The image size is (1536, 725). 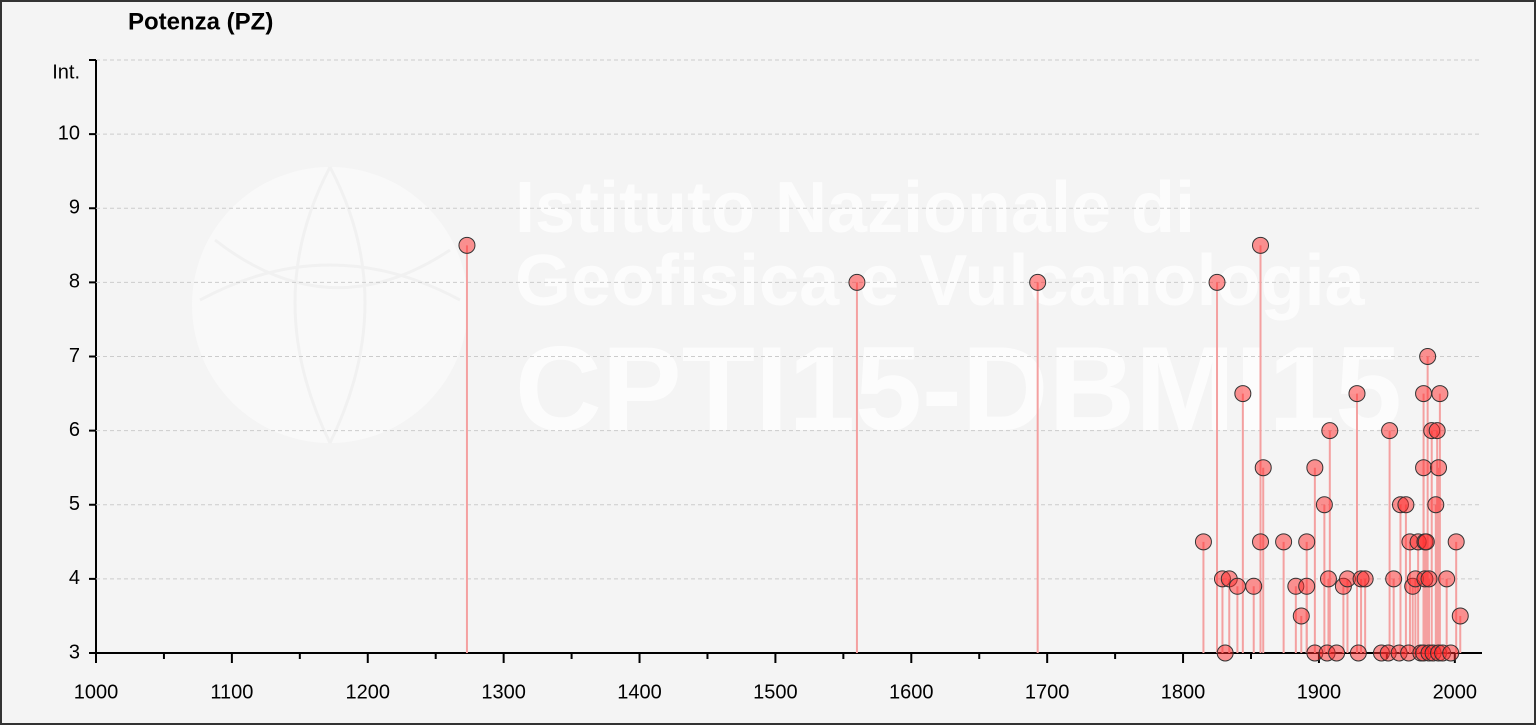 What do you see at coordinates (69, 133) in the screenshot?
I see `y-tick-label: 10` at bounding box center [69, 133].